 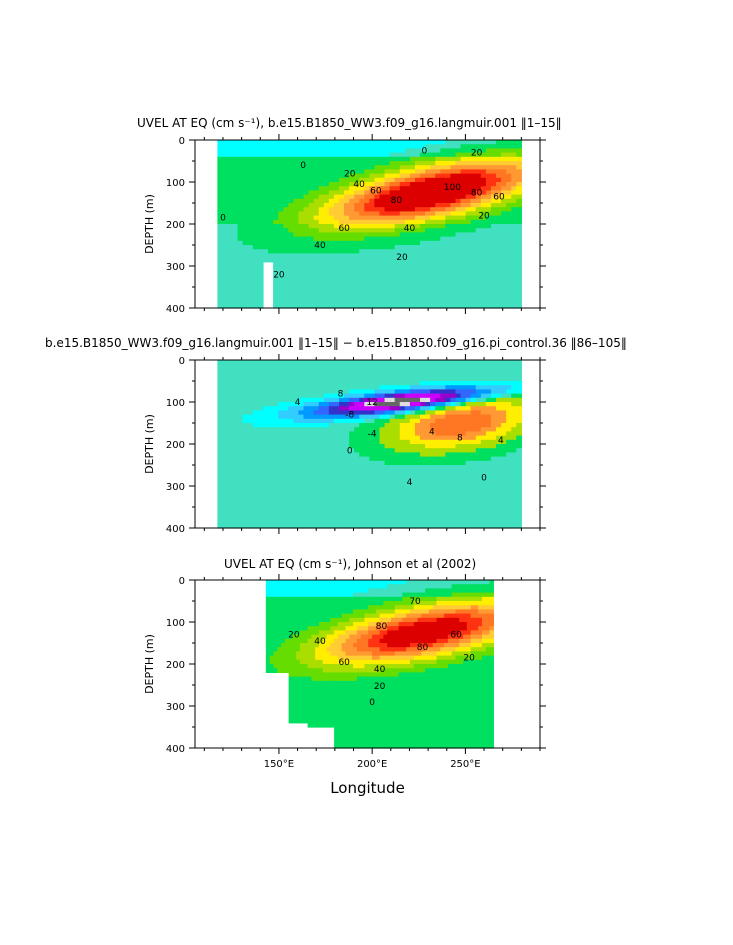 What do you see at coordinates (175, 445) in the screenshot?
I see `y-tick-label: 200` at bounding box center [175, 445].